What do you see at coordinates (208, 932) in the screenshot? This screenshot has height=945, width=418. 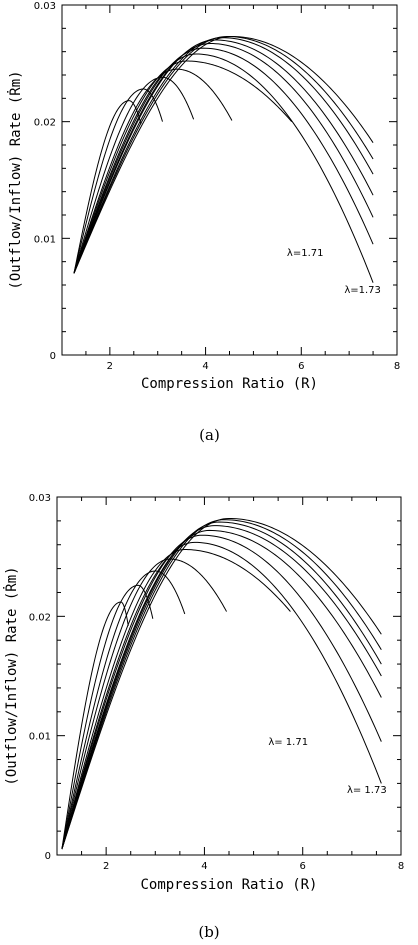 I see `panel-label: (b)` at bounding box center [208, 932].